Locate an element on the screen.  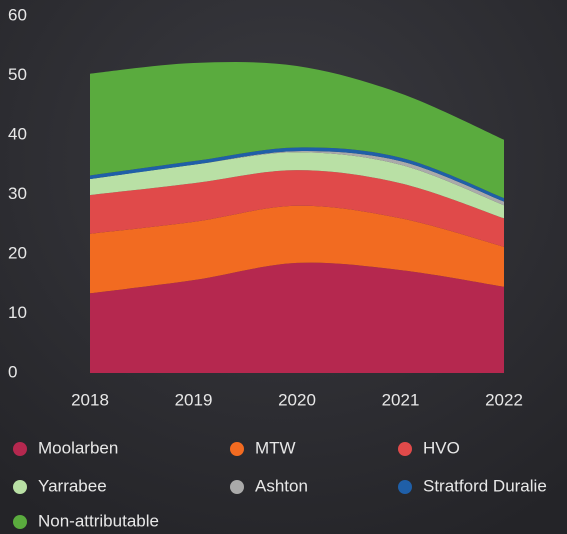
y-tick-label: 60 is located at coordinates (17, 14).